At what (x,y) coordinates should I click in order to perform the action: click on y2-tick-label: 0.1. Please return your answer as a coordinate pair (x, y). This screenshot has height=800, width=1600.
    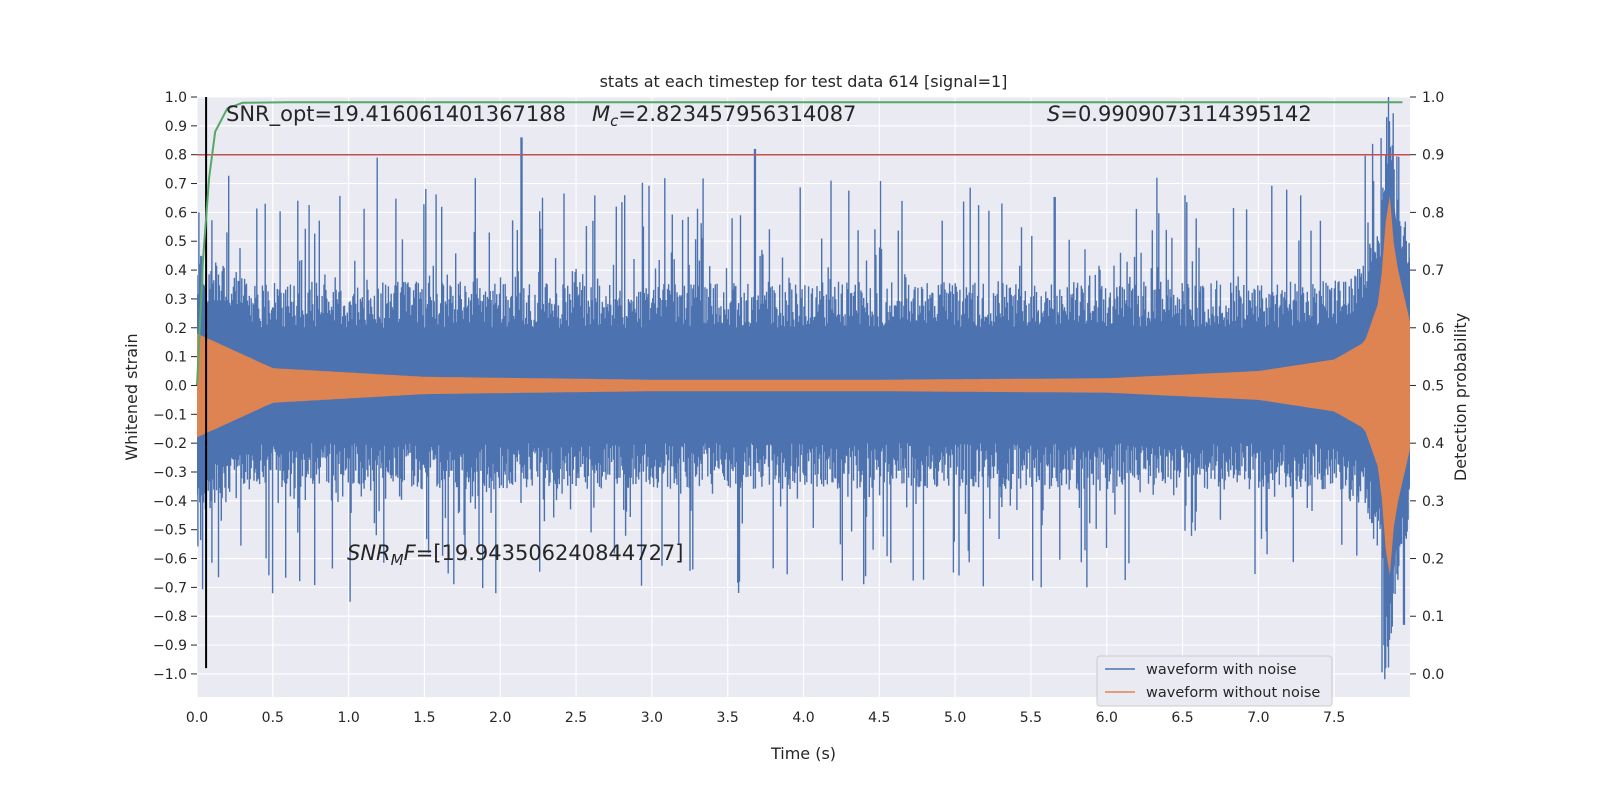
    Looking at the image, I should click on (1433, 617).